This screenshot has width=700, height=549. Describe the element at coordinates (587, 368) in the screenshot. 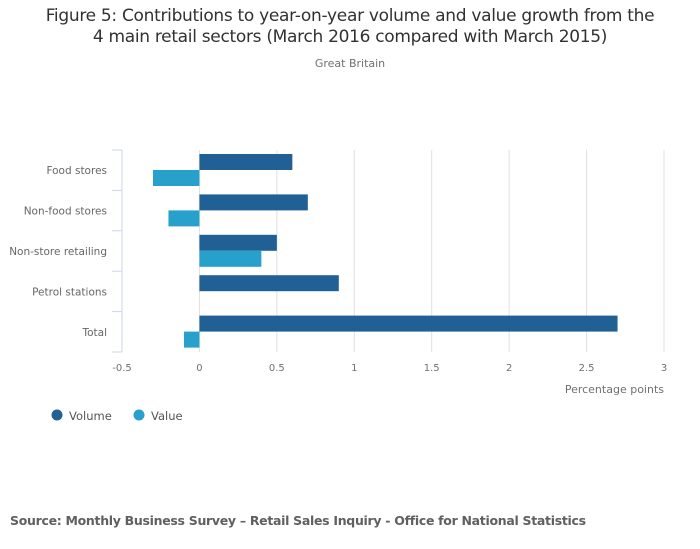

I see `x-tick-label: 2.5` at that location.